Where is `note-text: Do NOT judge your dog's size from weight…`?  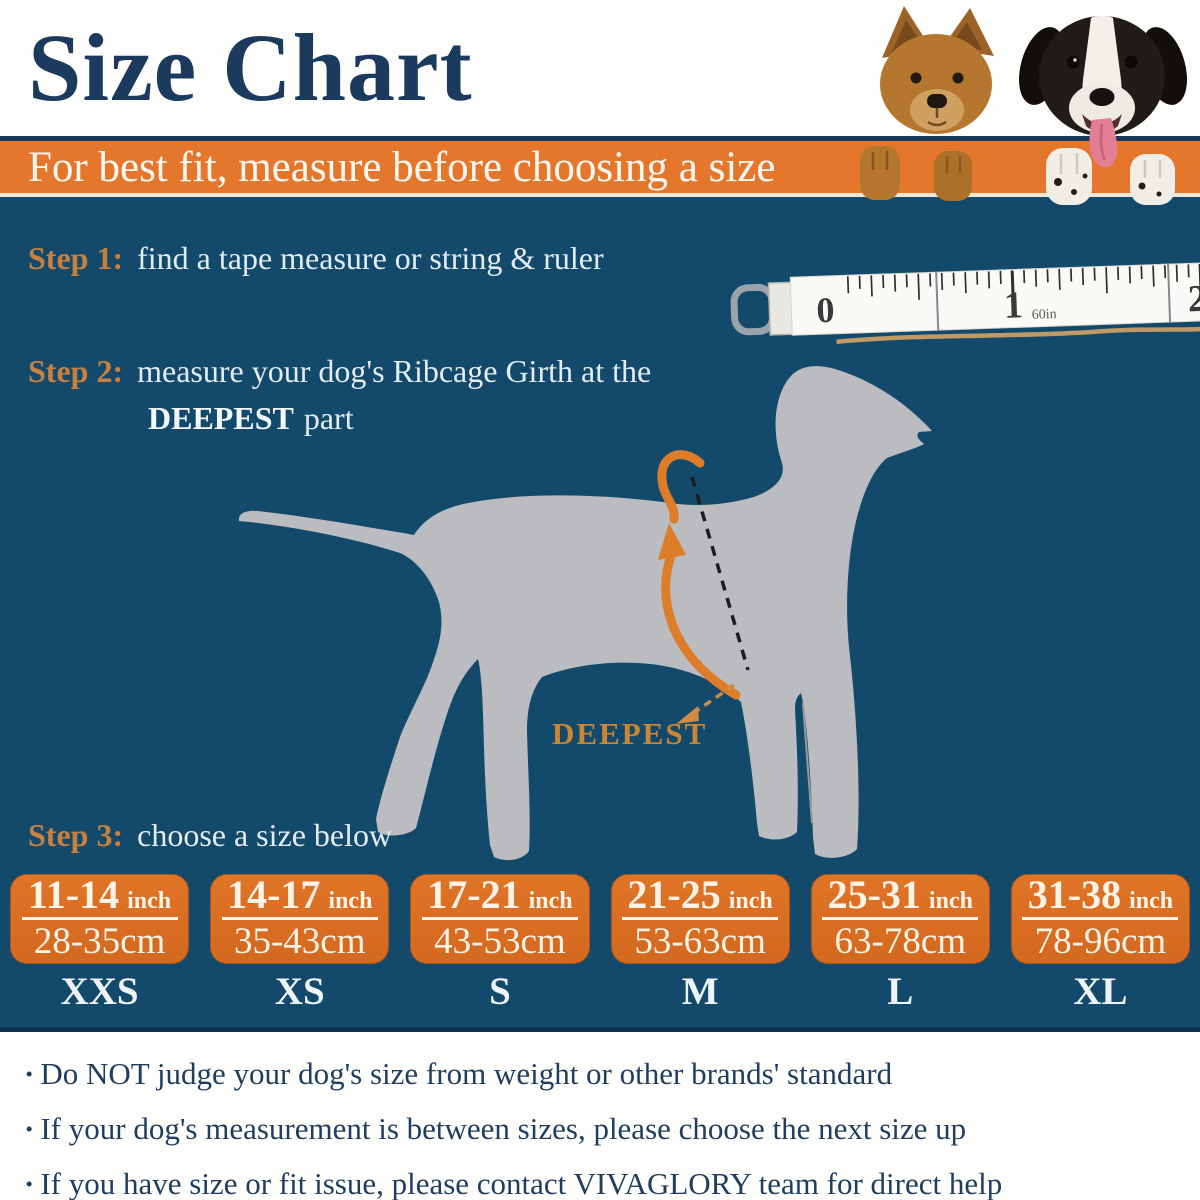
note-text: Do NOT judge your dog's size from weight… is located at coordinates (466, 1073).